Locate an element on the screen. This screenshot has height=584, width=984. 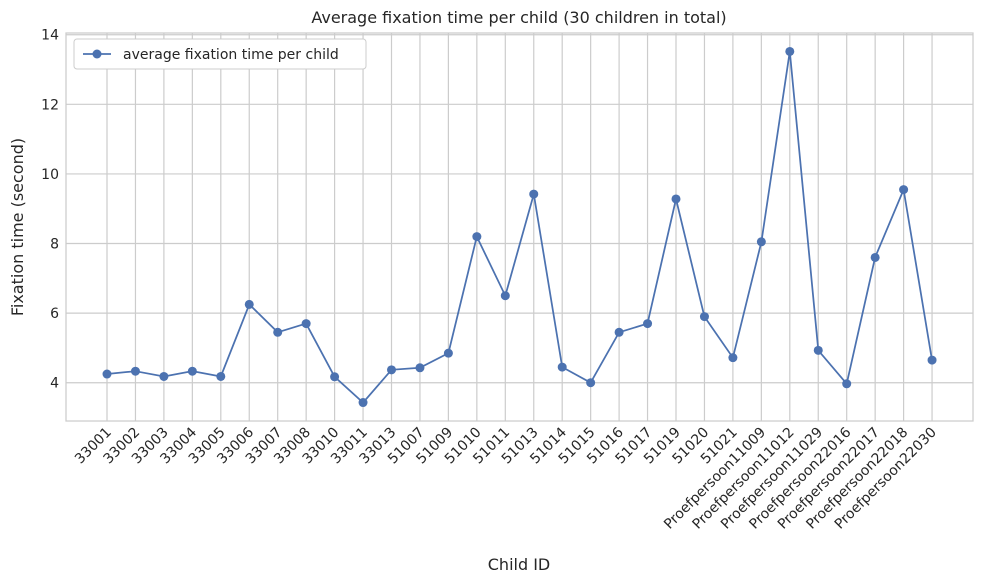
legend: average fixation time per child is located at coordinates (220, 54).